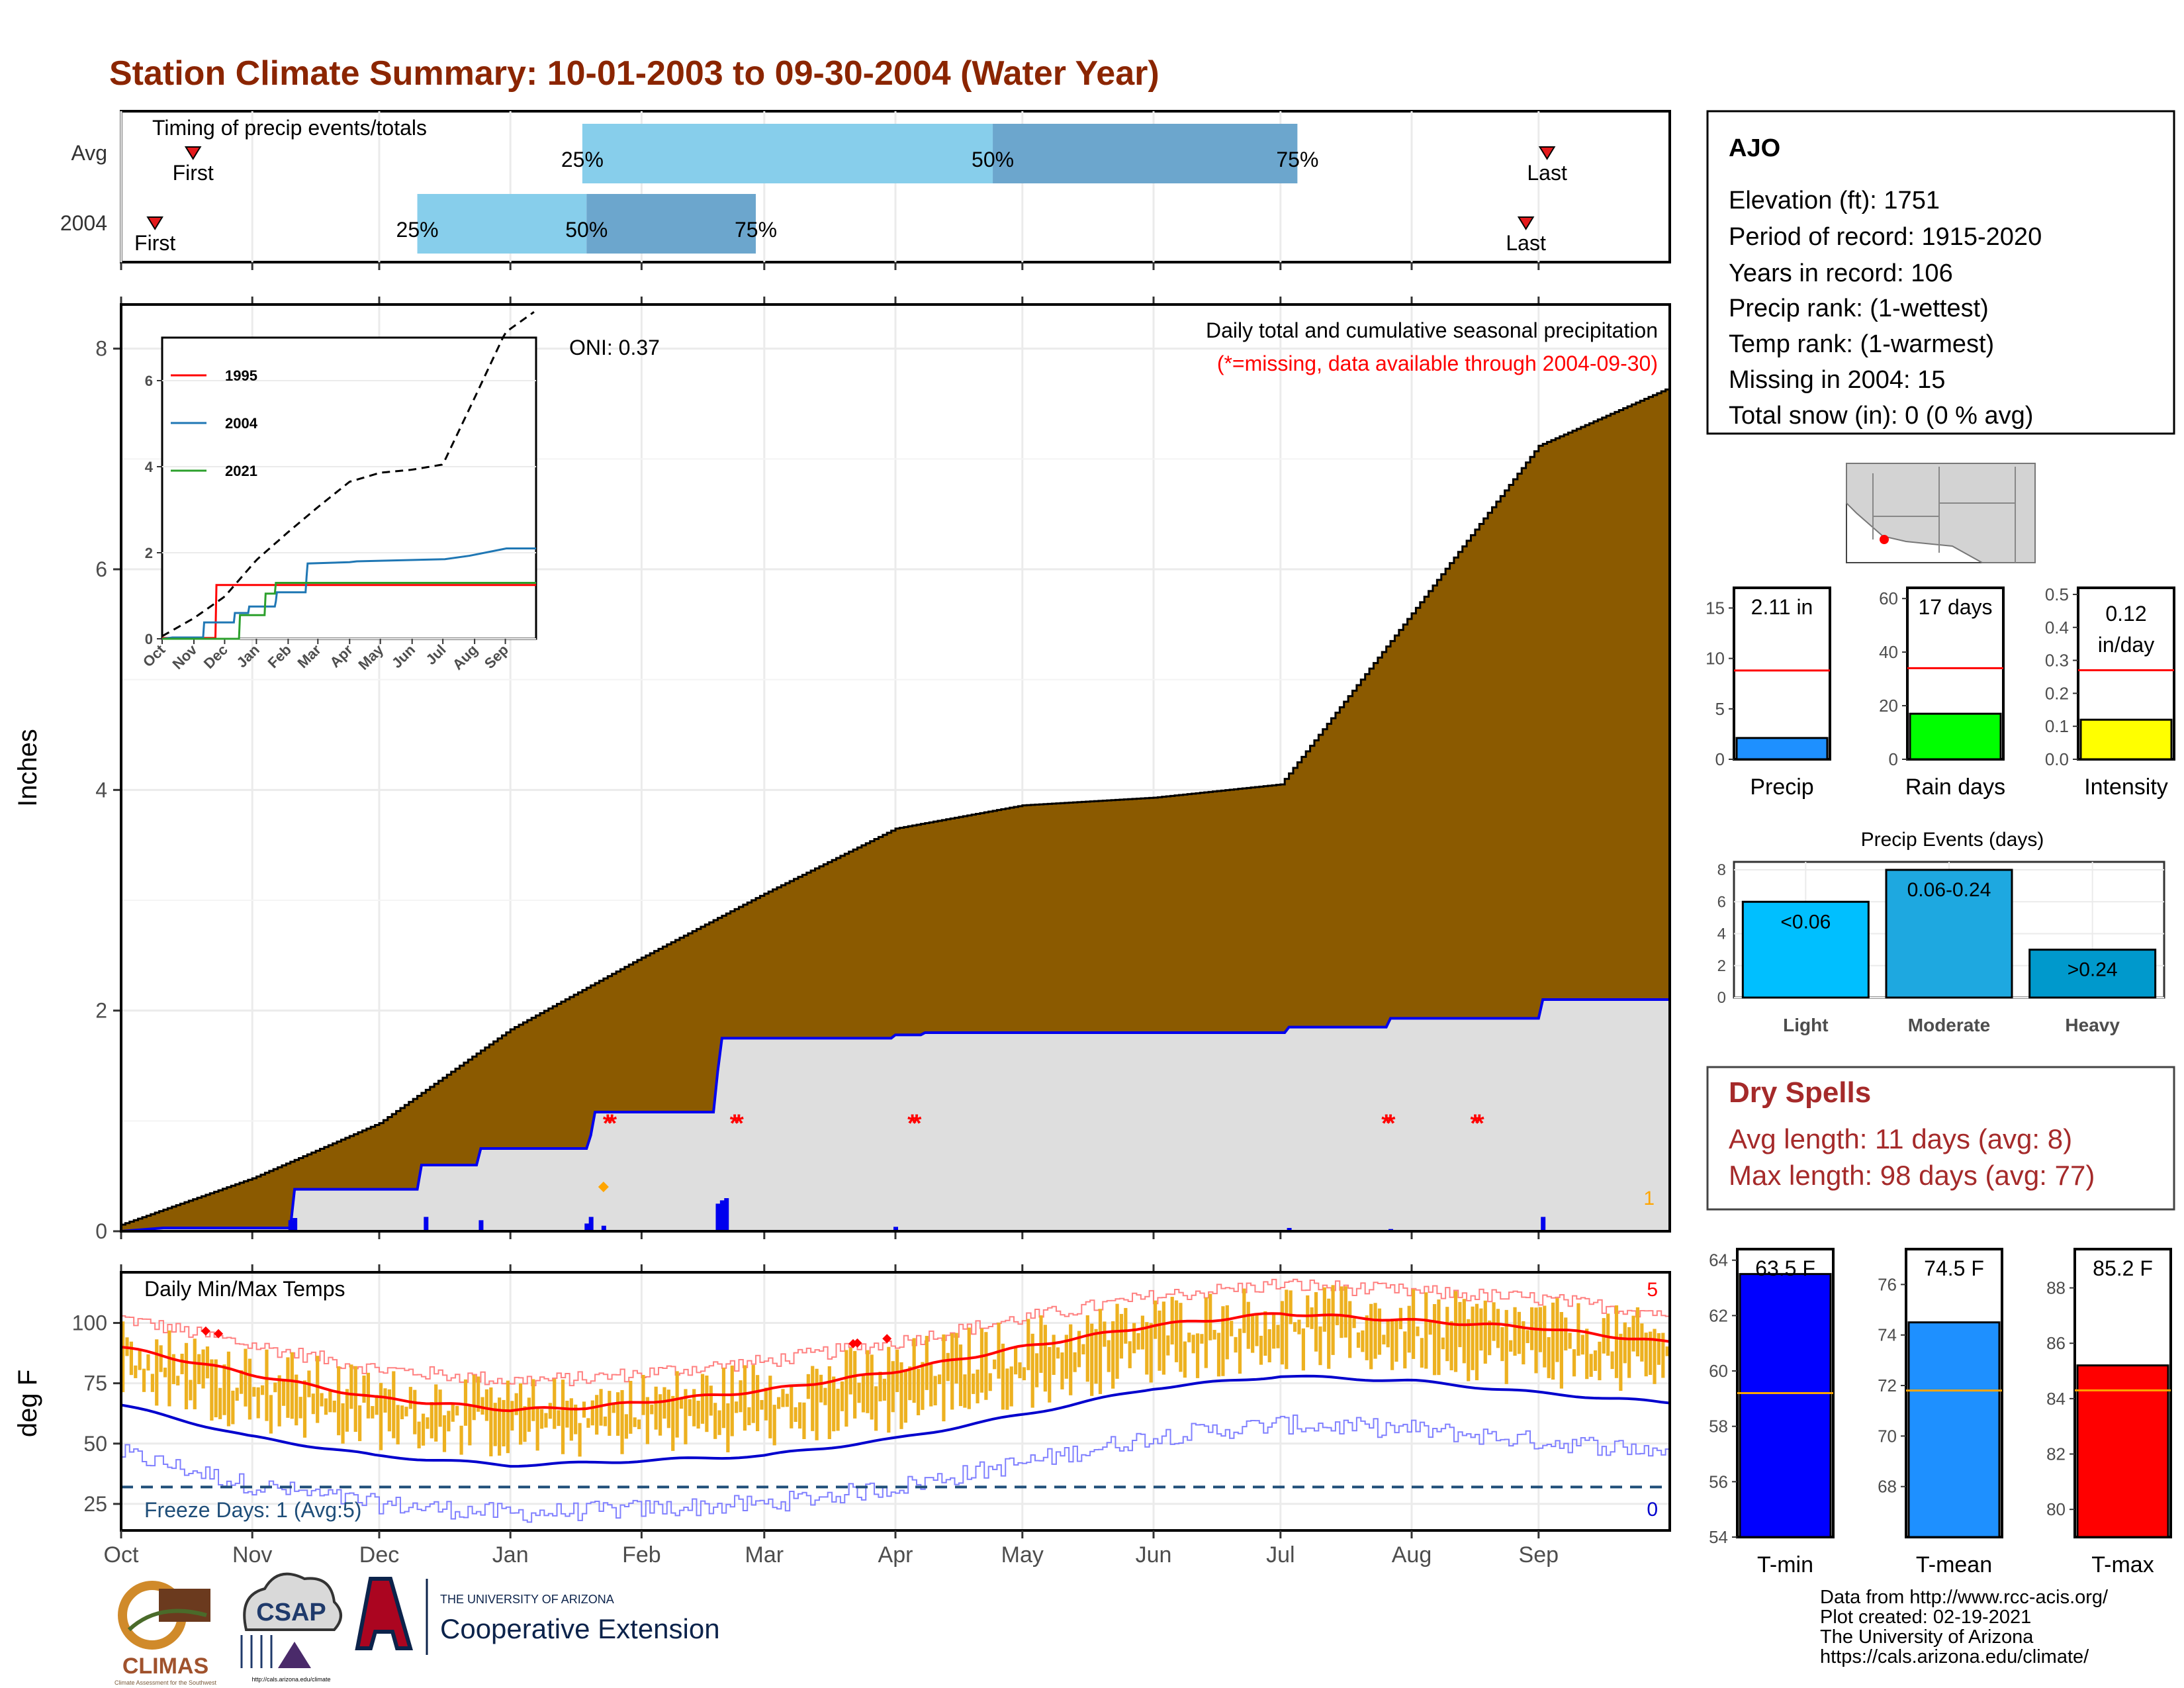 This screenshot has width=2184, height=1688. I want to click on temp-summary-bar, so click(1786, 1405).